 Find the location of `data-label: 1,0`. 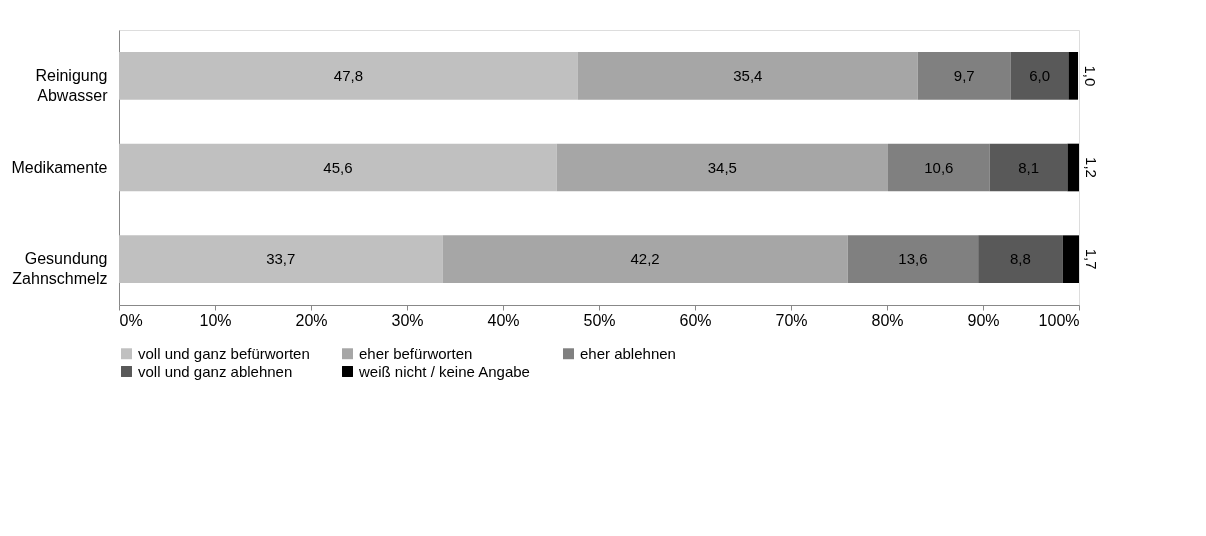

data-label: 1,0 is located at coordinates (1091, 76).